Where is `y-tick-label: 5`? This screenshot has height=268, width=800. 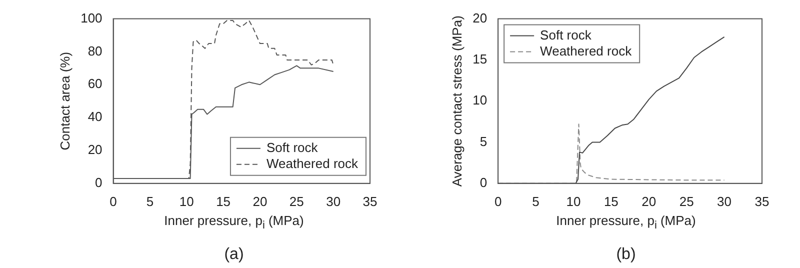 y-tick-label: 5 is located at coordinates (484, 141).